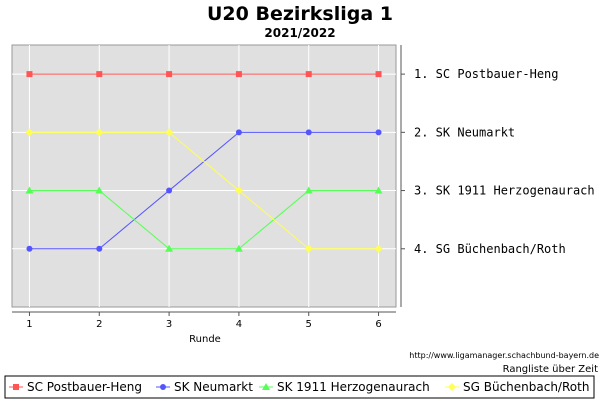 Image resolution: width=600 pixels, height=400 pixels. Describe the element at coordinates (526, 387) in the screenshot. I see `legend-label: SG Büchenbach/Roth` at that location.